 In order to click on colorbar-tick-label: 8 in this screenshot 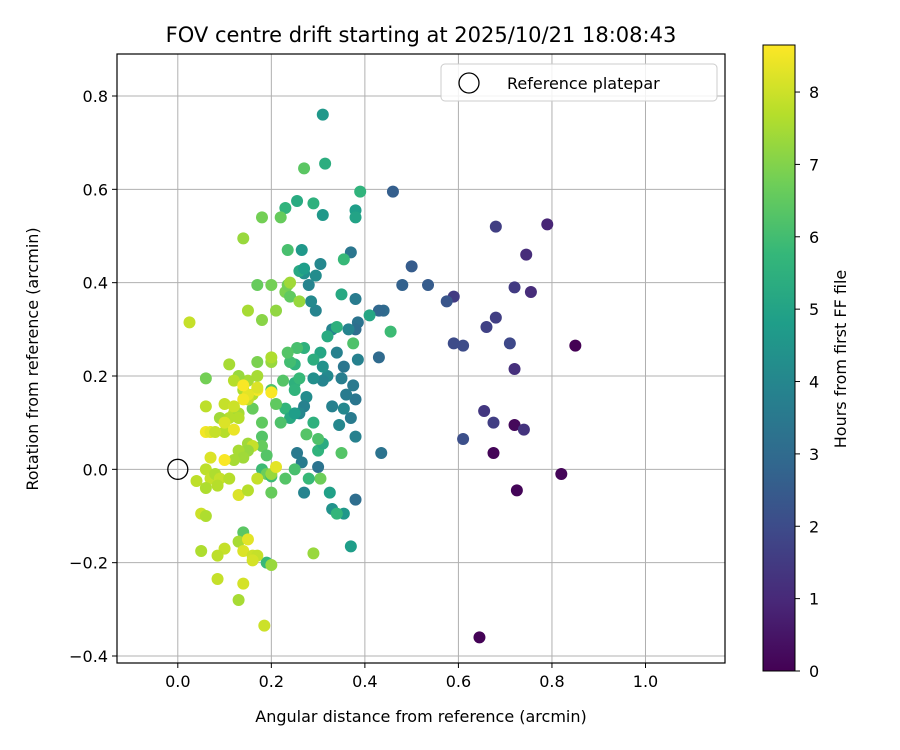, I will do `click(814, 92)`.